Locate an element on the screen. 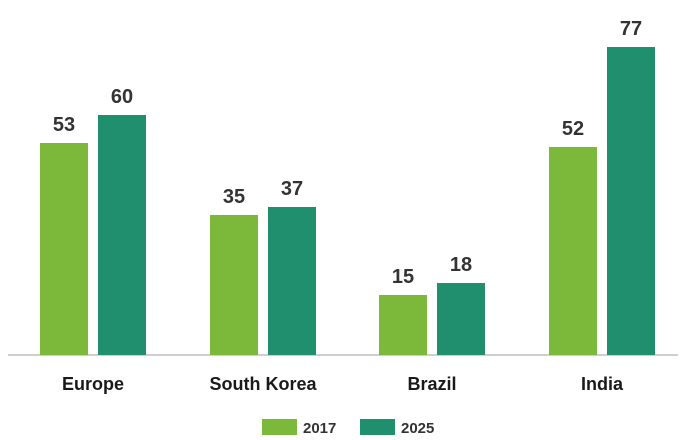  legend: 2017 2025 is located at coordinates (348, 428).